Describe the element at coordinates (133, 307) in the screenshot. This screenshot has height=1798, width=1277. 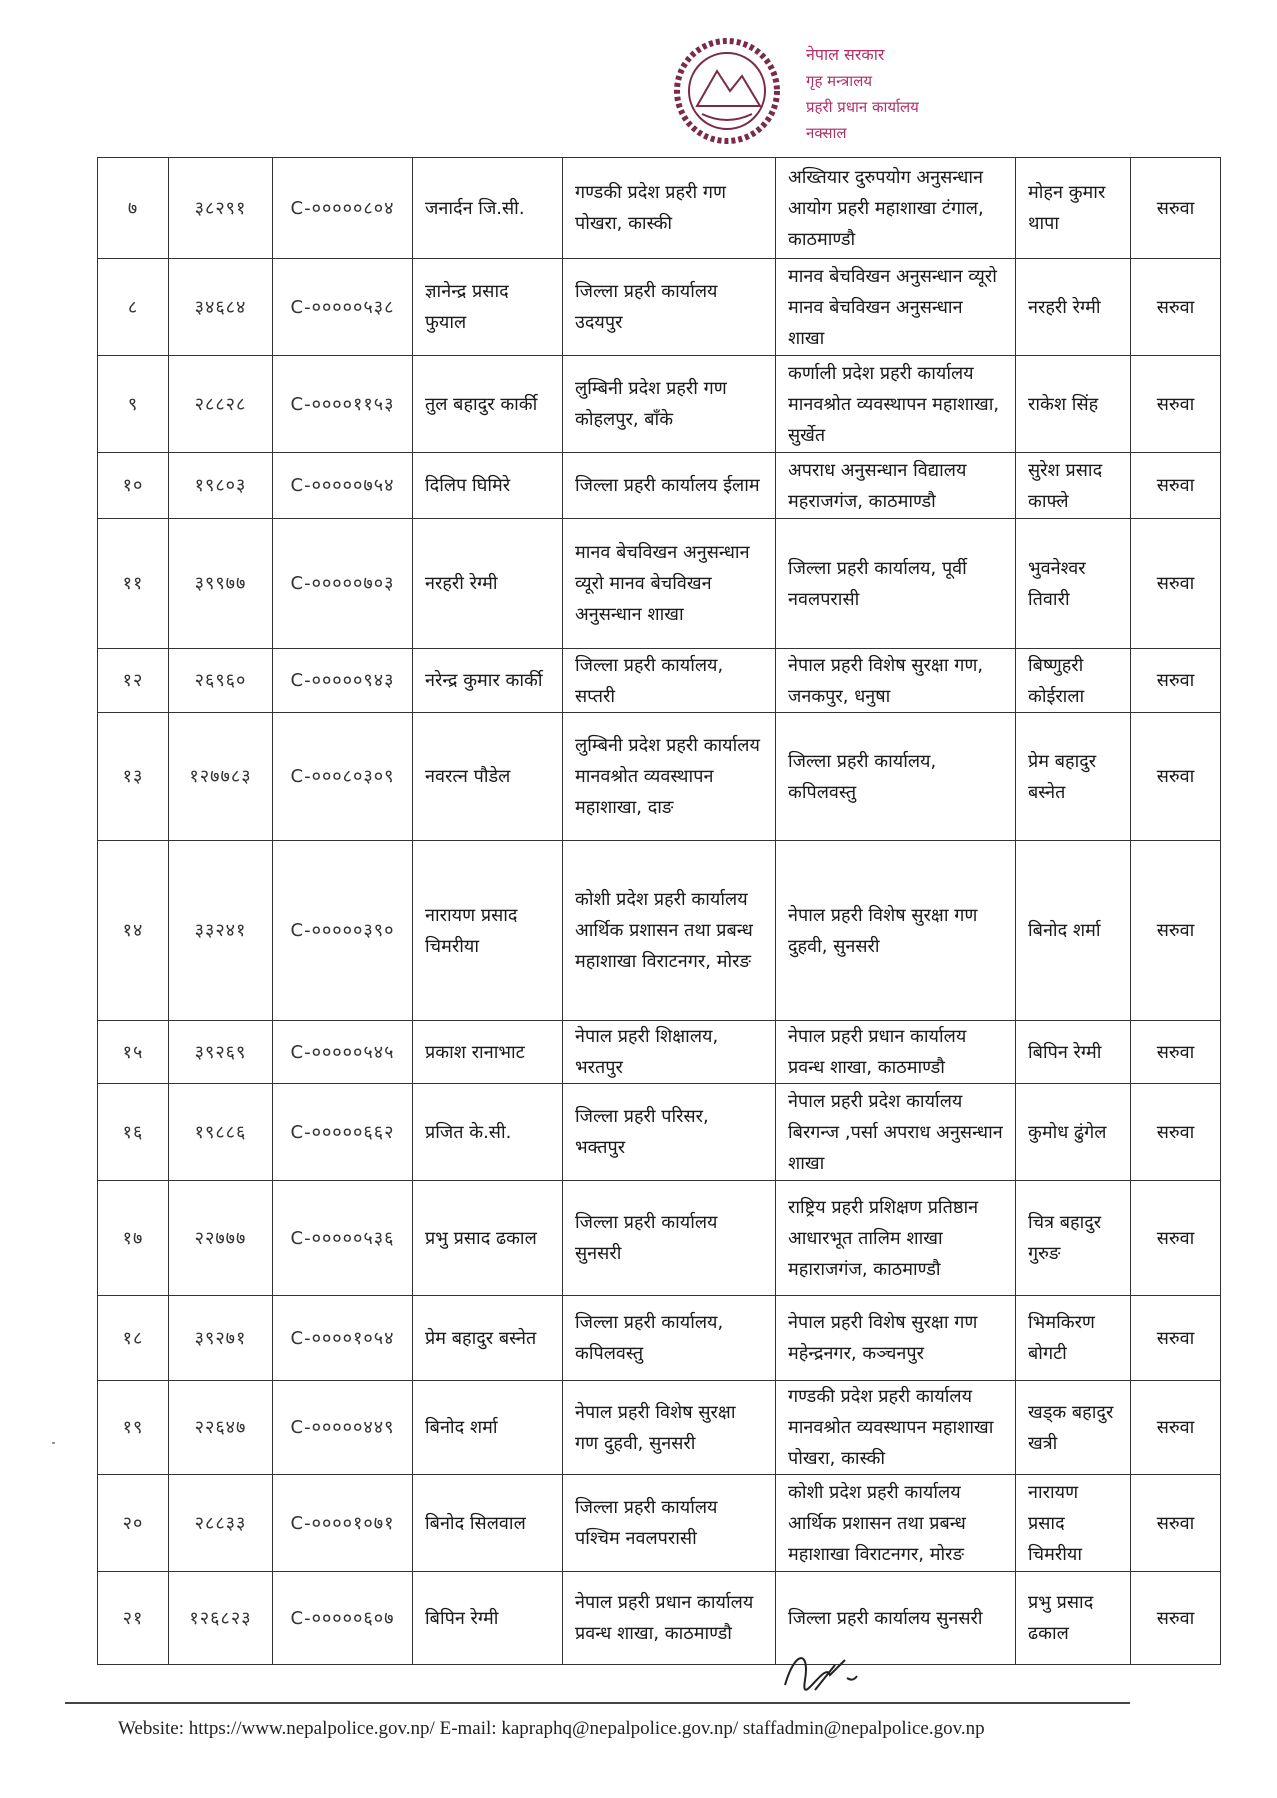
I see `serial-number-cell: ८` at that location.